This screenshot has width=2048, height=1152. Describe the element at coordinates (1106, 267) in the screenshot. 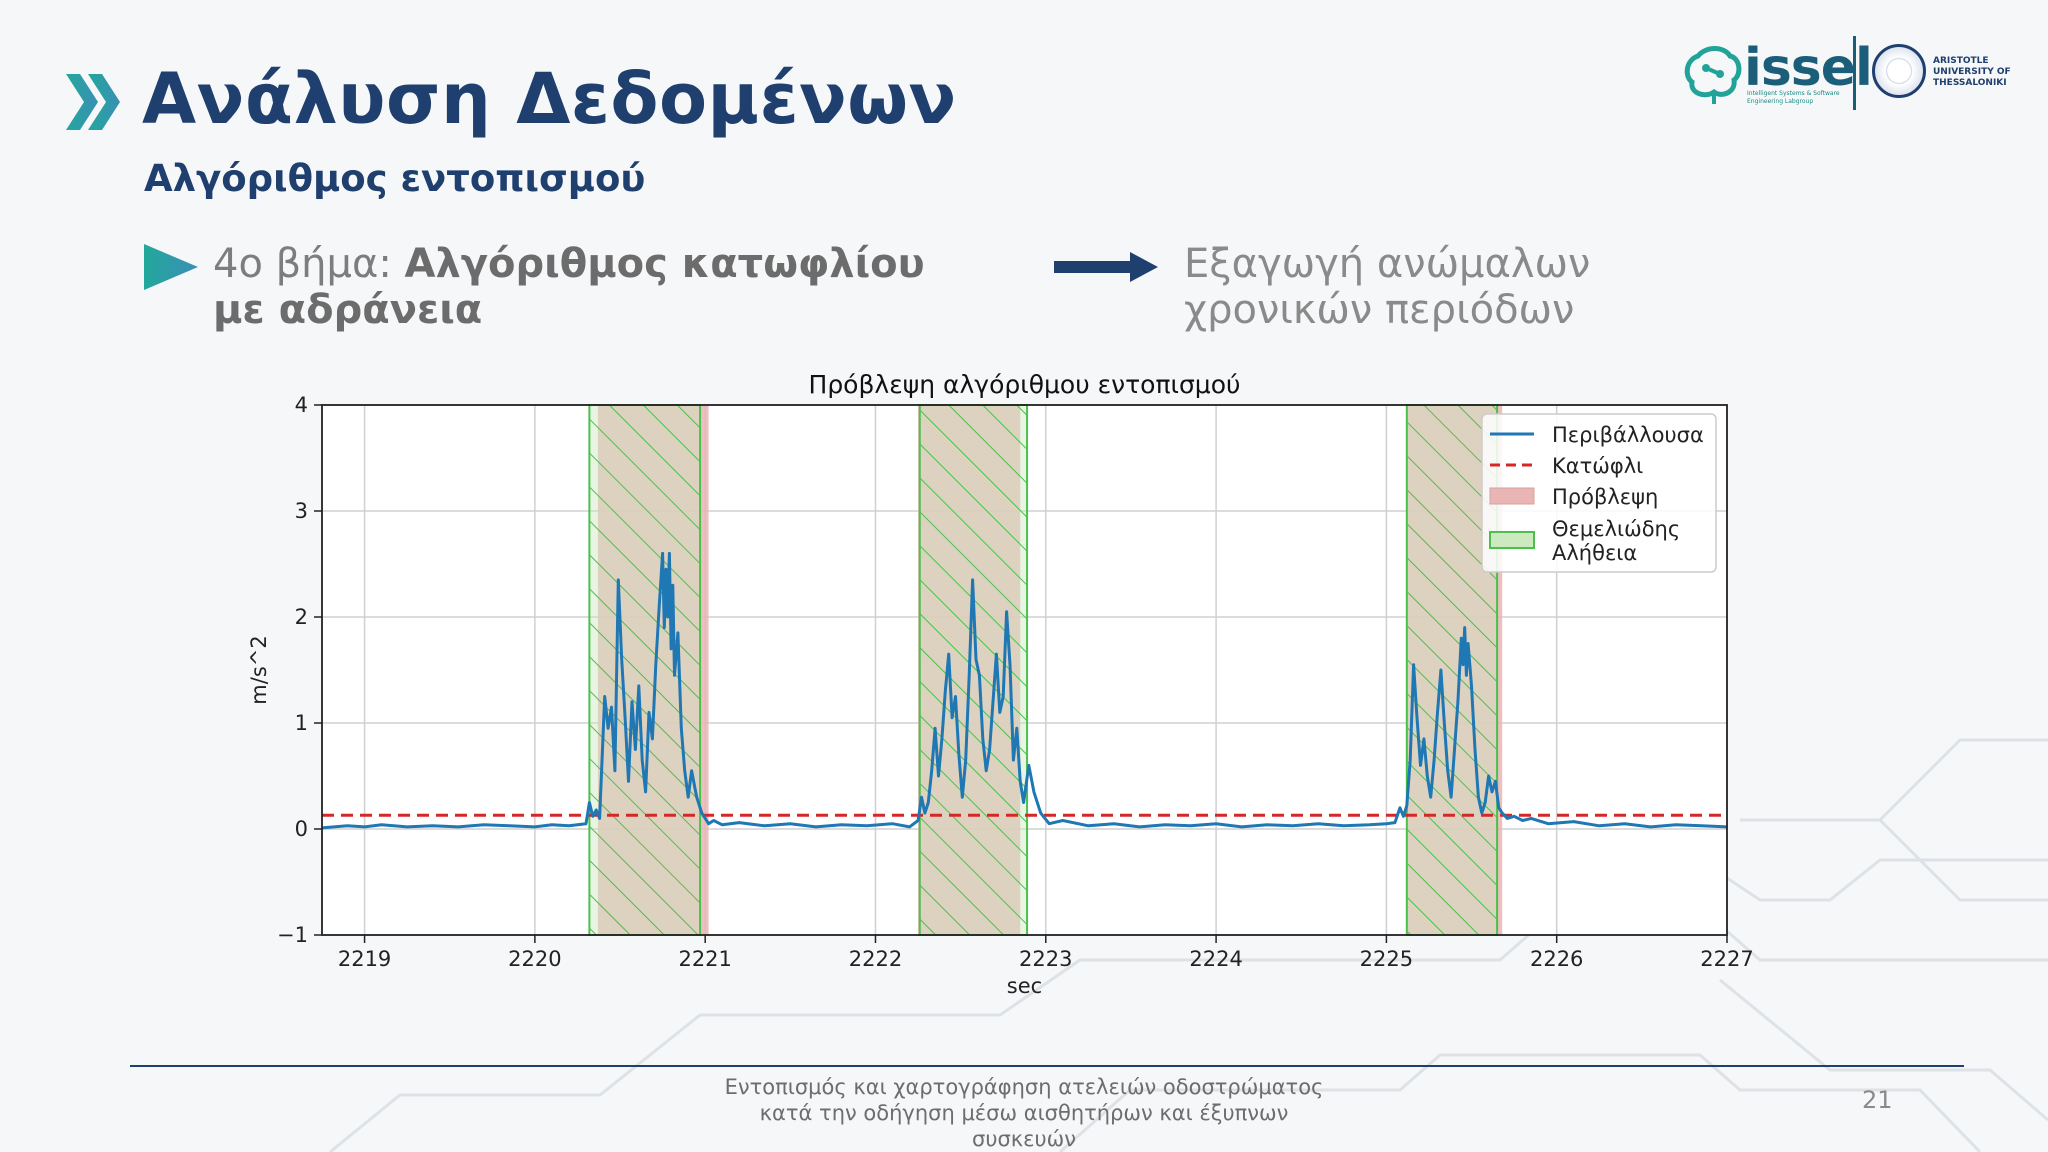

I see `right-arrow-icon` at that location.